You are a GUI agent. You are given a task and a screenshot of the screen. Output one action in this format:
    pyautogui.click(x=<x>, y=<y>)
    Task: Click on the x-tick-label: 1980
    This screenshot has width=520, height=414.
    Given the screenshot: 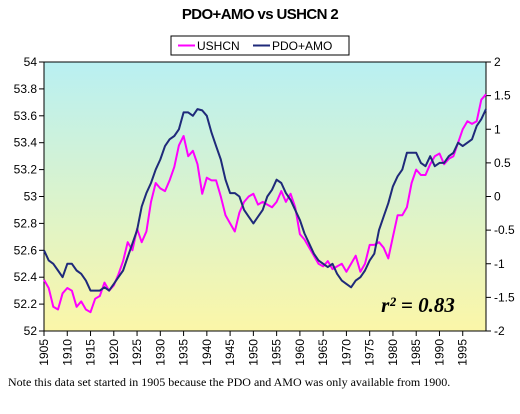 What is the action you would take?
    pyautogui.click(x=393, y=352)
    